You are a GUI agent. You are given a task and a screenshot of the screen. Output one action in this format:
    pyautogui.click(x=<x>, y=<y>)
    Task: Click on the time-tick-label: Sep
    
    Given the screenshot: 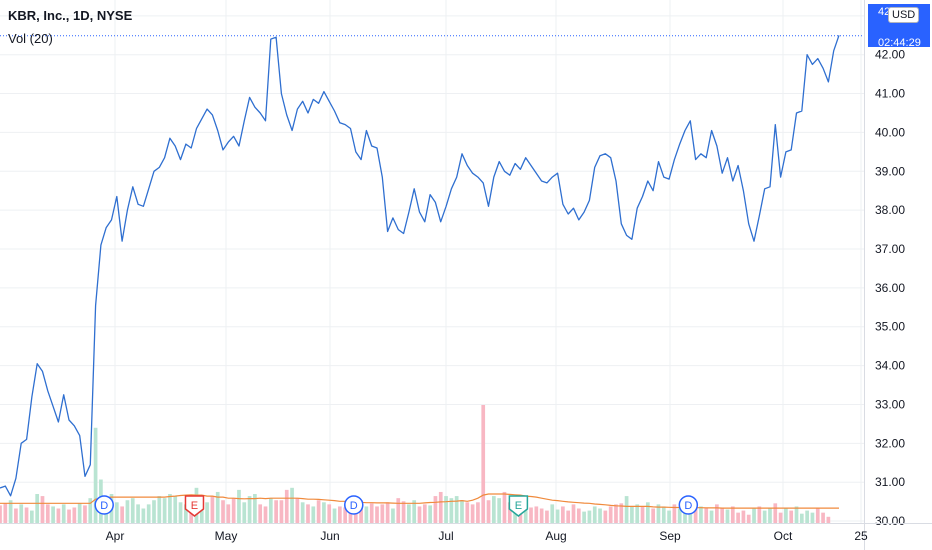 What is the action you would take?
    pyautogui.click(x=670, y=536)
    